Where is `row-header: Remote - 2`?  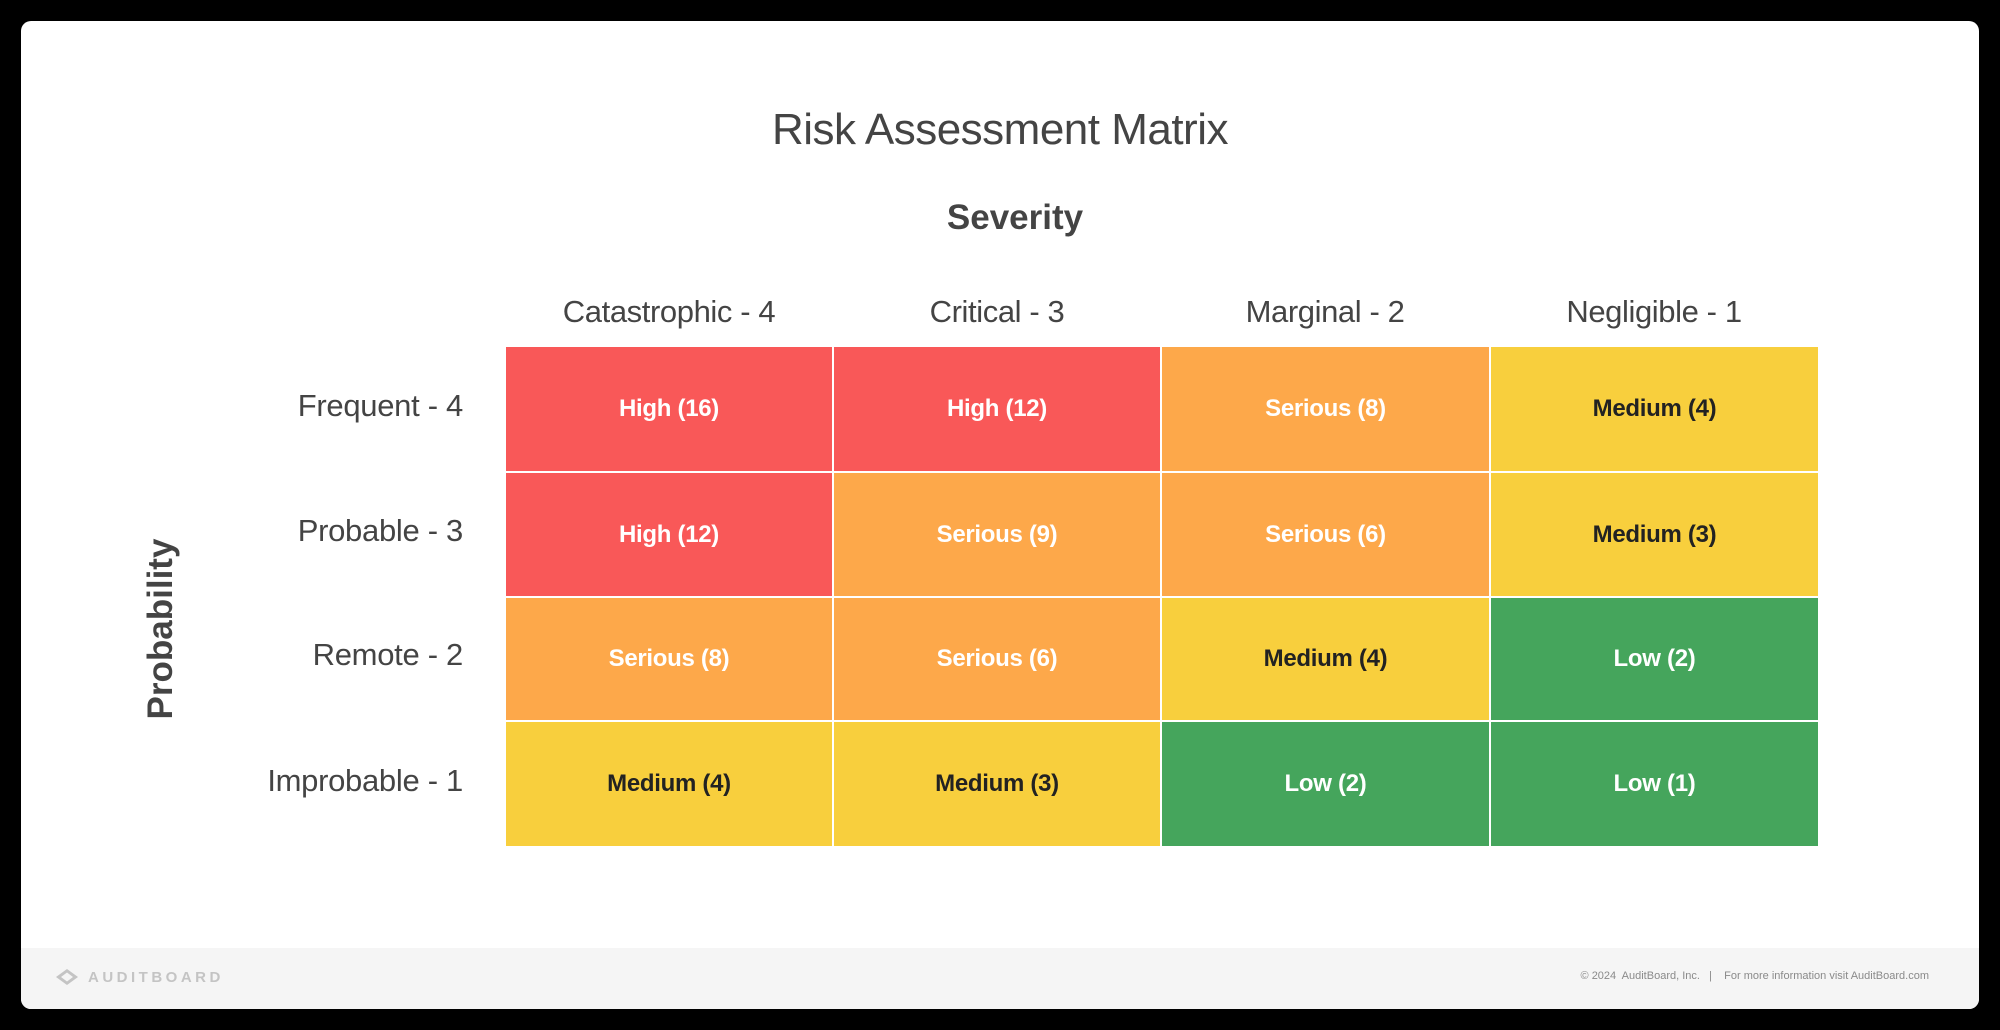 row-header: Remote - 2 is located at coordinates (388, 654).